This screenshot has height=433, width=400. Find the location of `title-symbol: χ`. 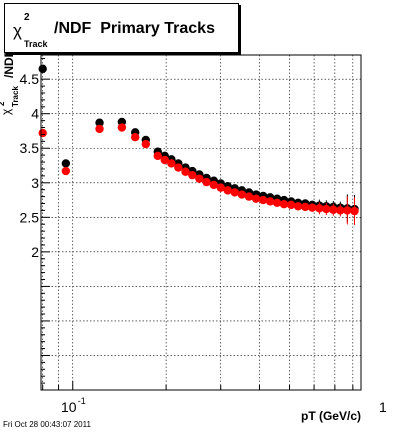

title-symbol: χ is located at coordinates (17, 30).